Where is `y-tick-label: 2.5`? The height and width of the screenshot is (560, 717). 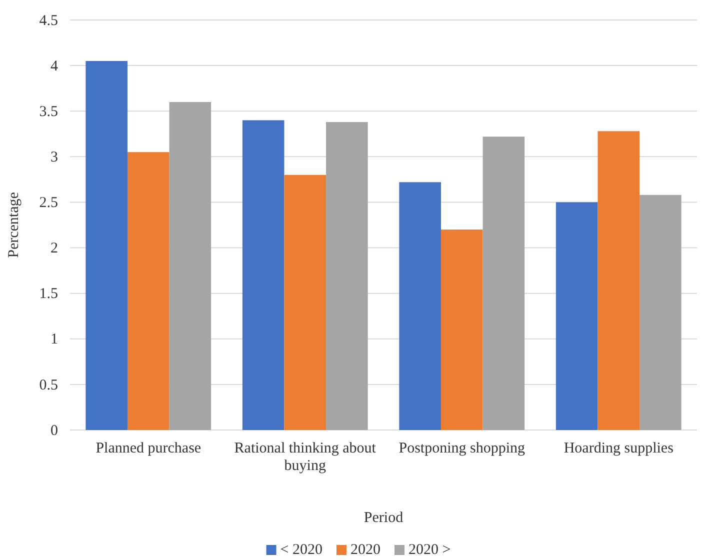
y-tick-label: 2.5 is located at coordinates (48, 203).